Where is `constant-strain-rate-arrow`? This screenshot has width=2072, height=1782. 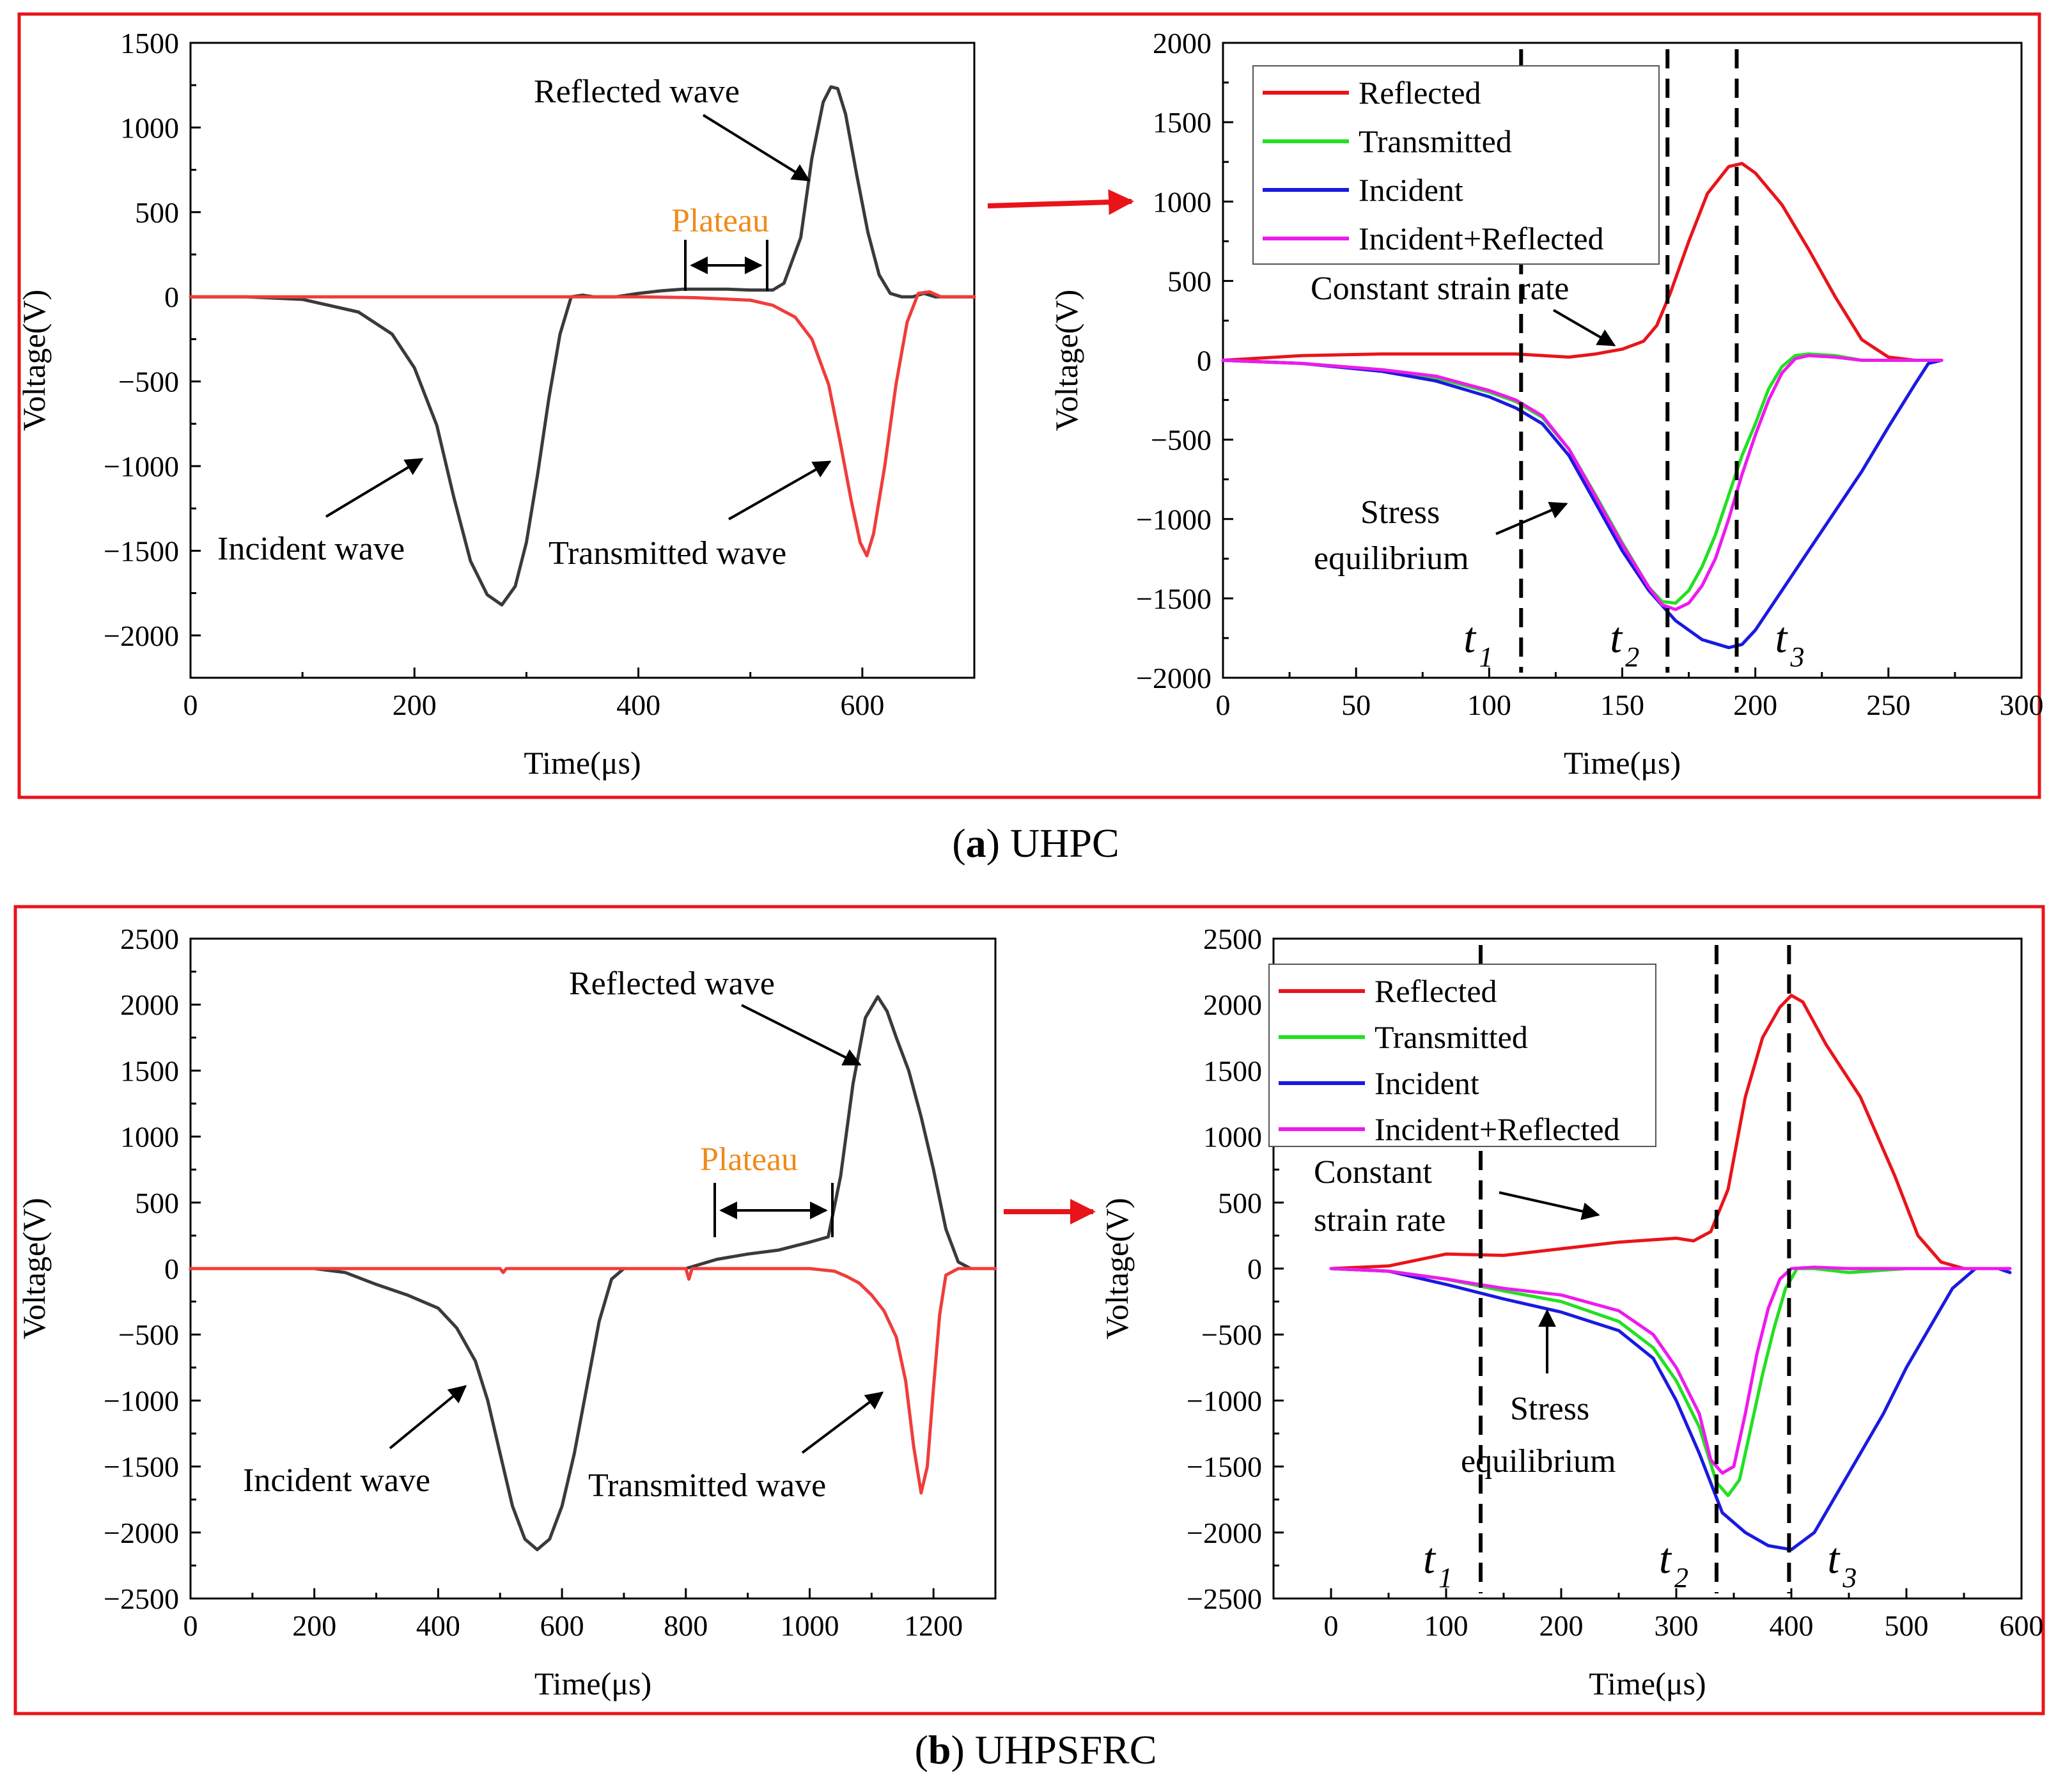
constant-strain-rate-arrow is located at coordinates (1584, 328).